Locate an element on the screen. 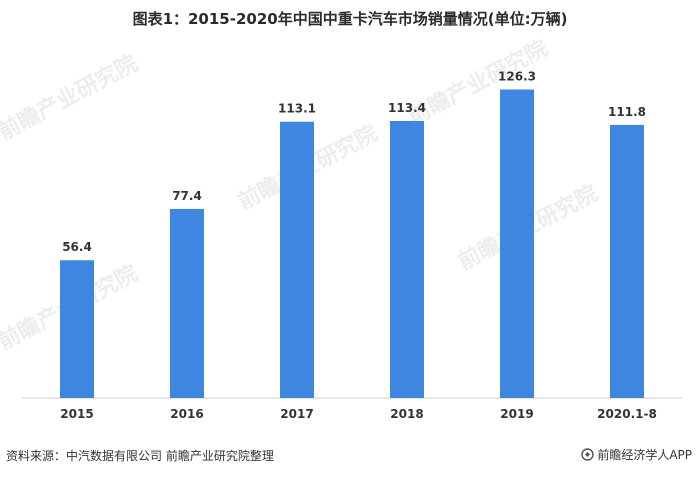  x-tick-label: 2017 is located at coordinates (296, 414).